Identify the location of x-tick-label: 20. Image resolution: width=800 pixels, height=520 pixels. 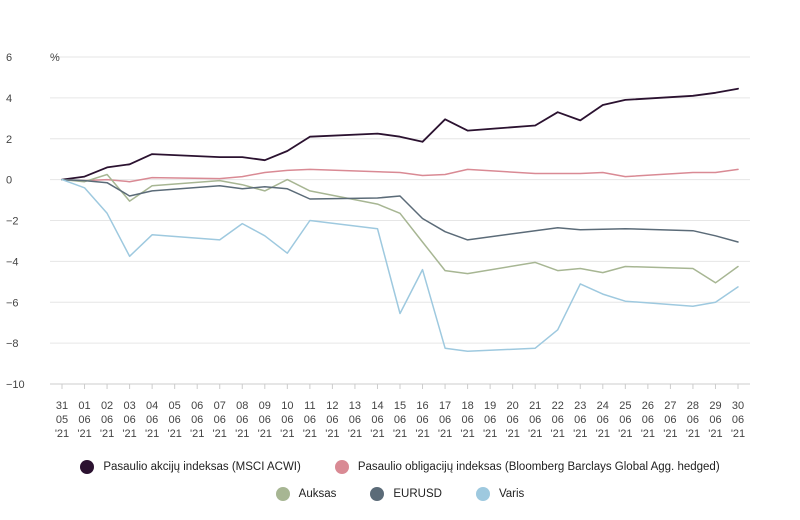
(513, 406).